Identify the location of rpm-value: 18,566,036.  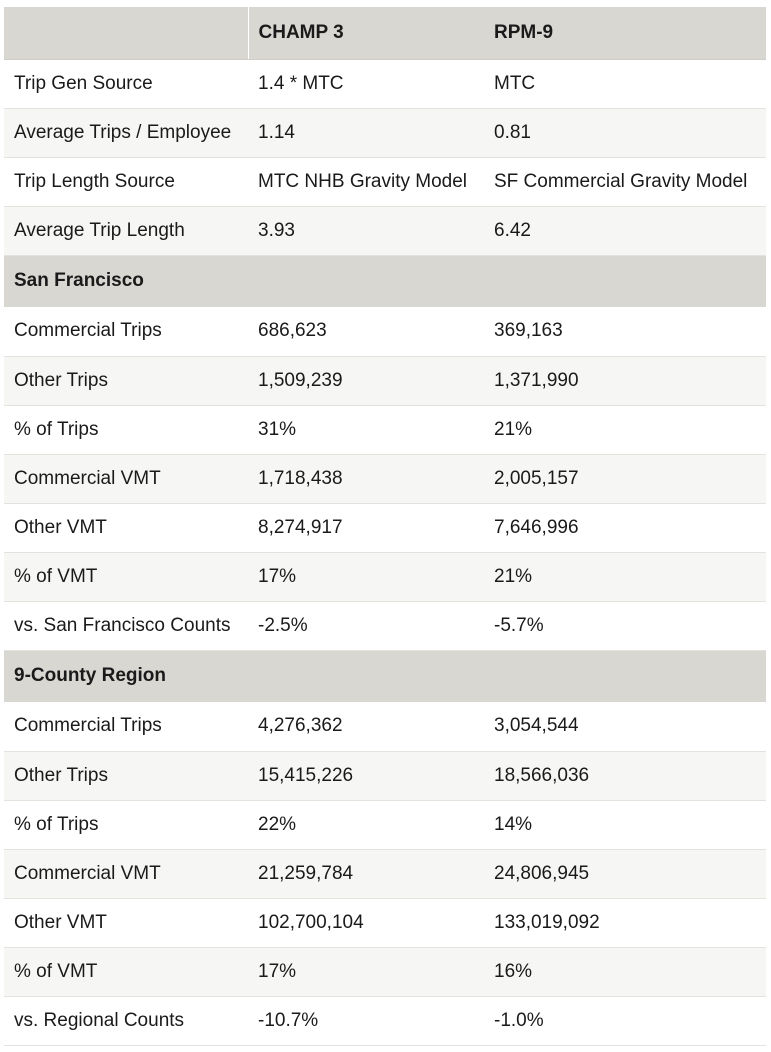
(625, 776).